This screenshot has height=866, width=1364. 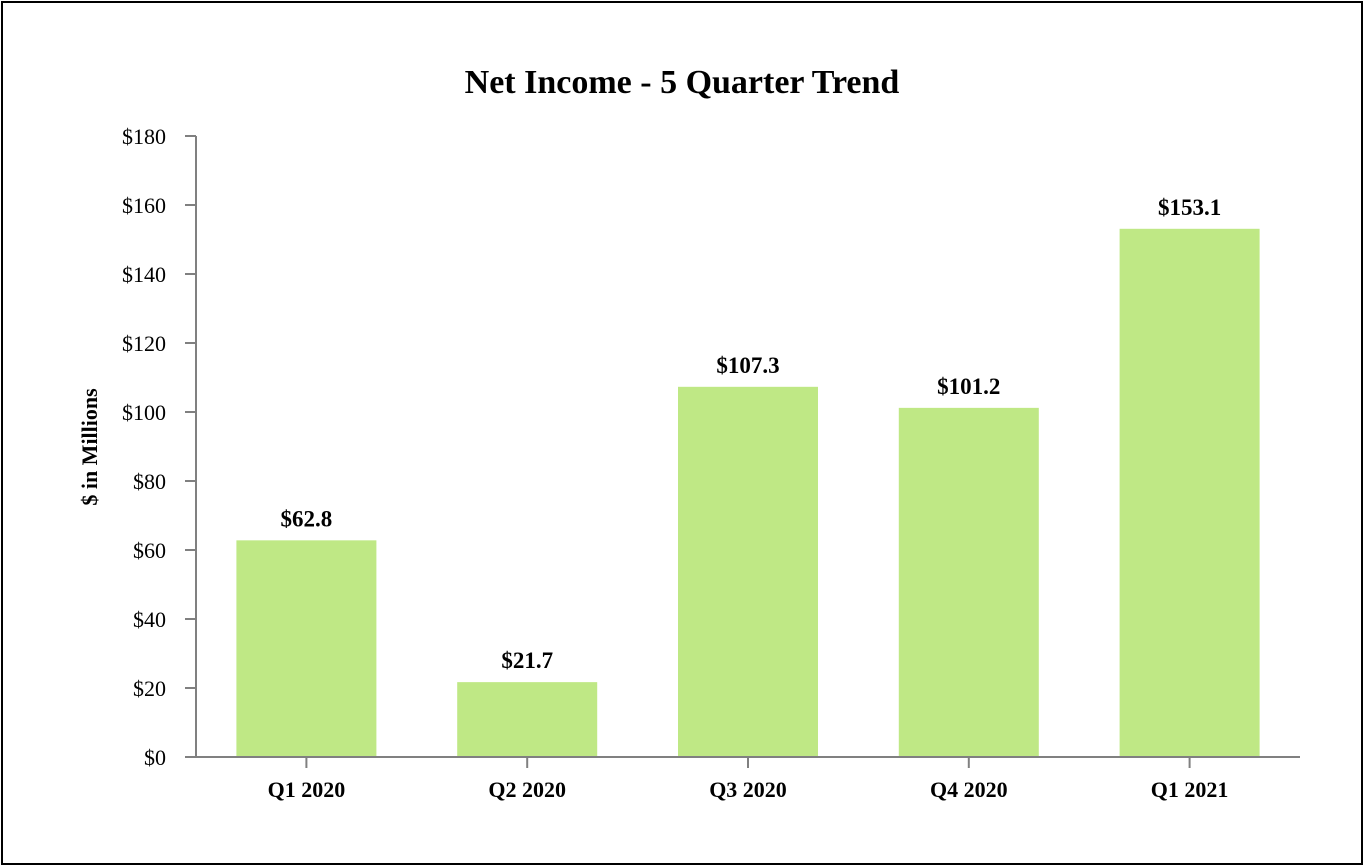 I want to click on x-tick-label: Q1 2020, so click(x=307, y=789).